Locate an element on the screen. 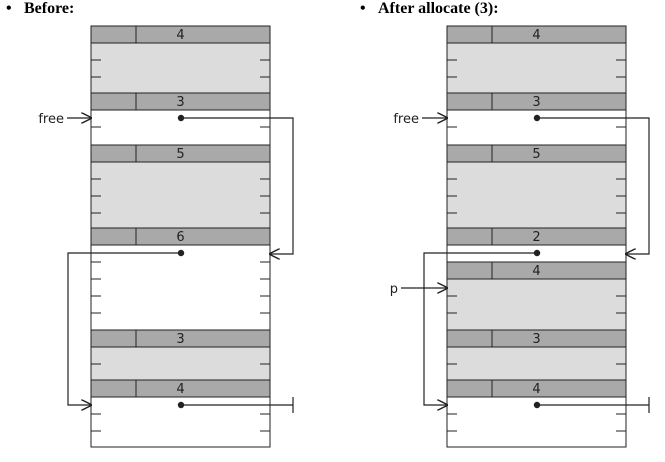 The width and height of the screenshot is (665, 462). before-heading-text: Before: is located at coordinates (49, 8).